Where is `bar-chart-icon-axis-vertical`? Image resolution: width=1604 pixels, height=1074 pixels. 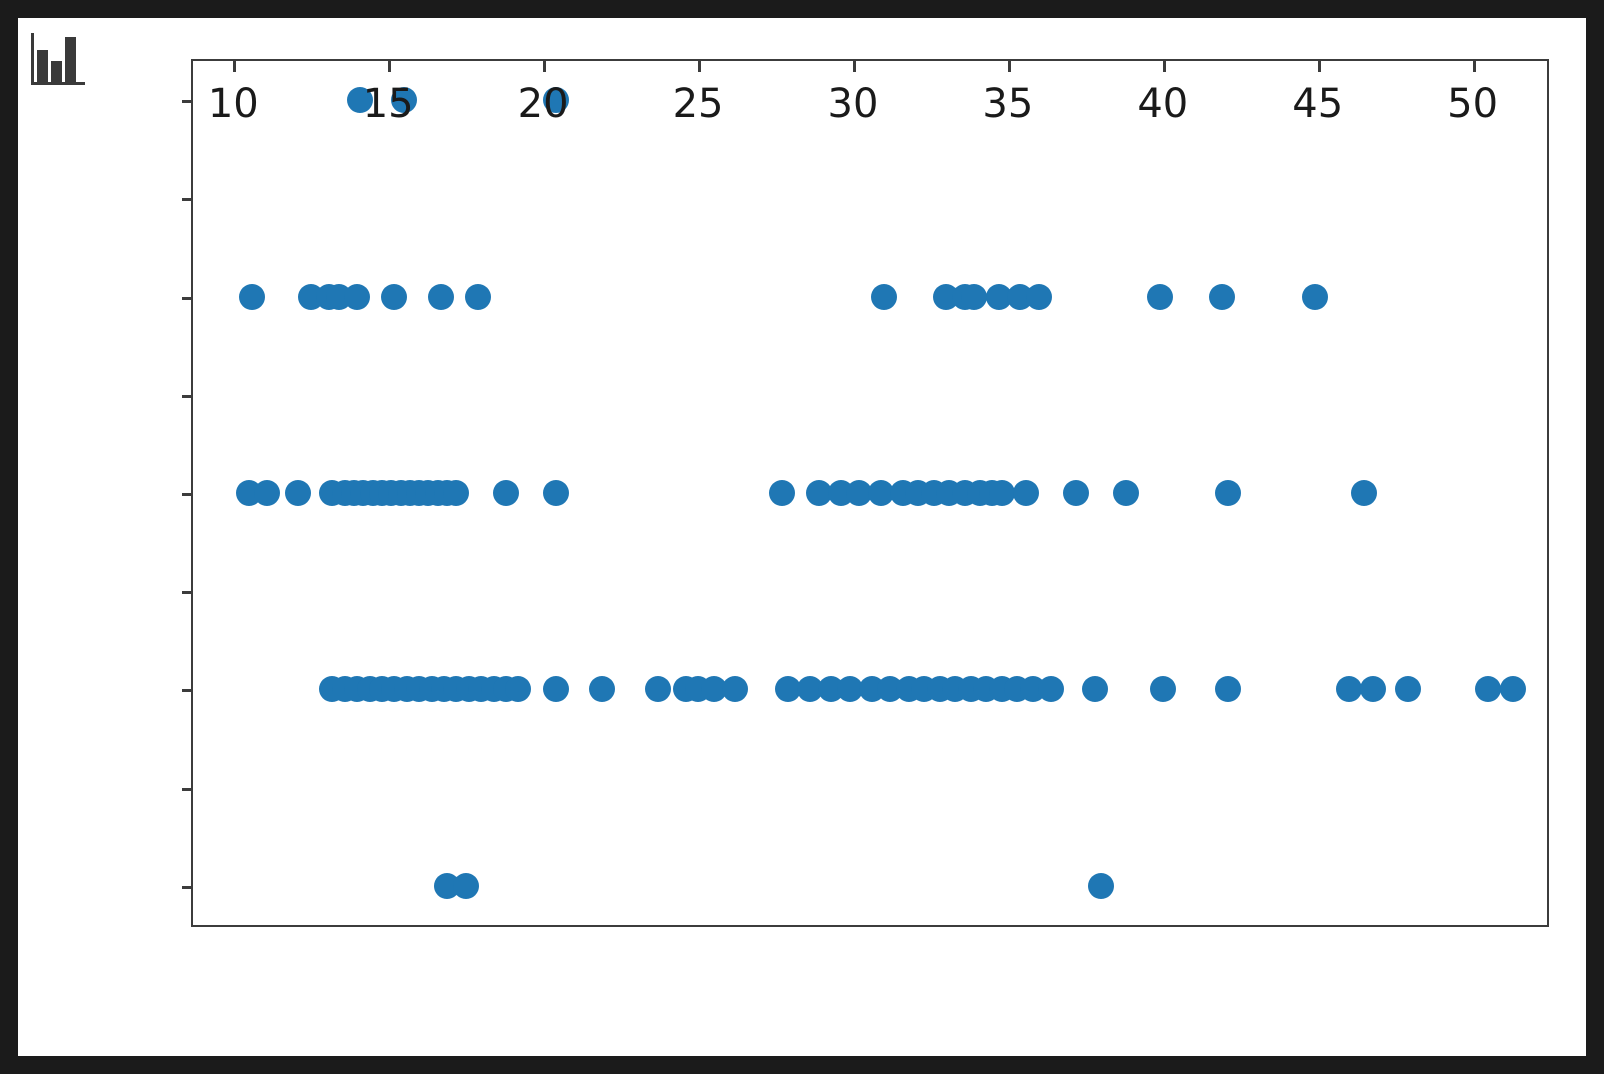 bar-chart-icon-axis-vertical is located at coordinates (32, 59).